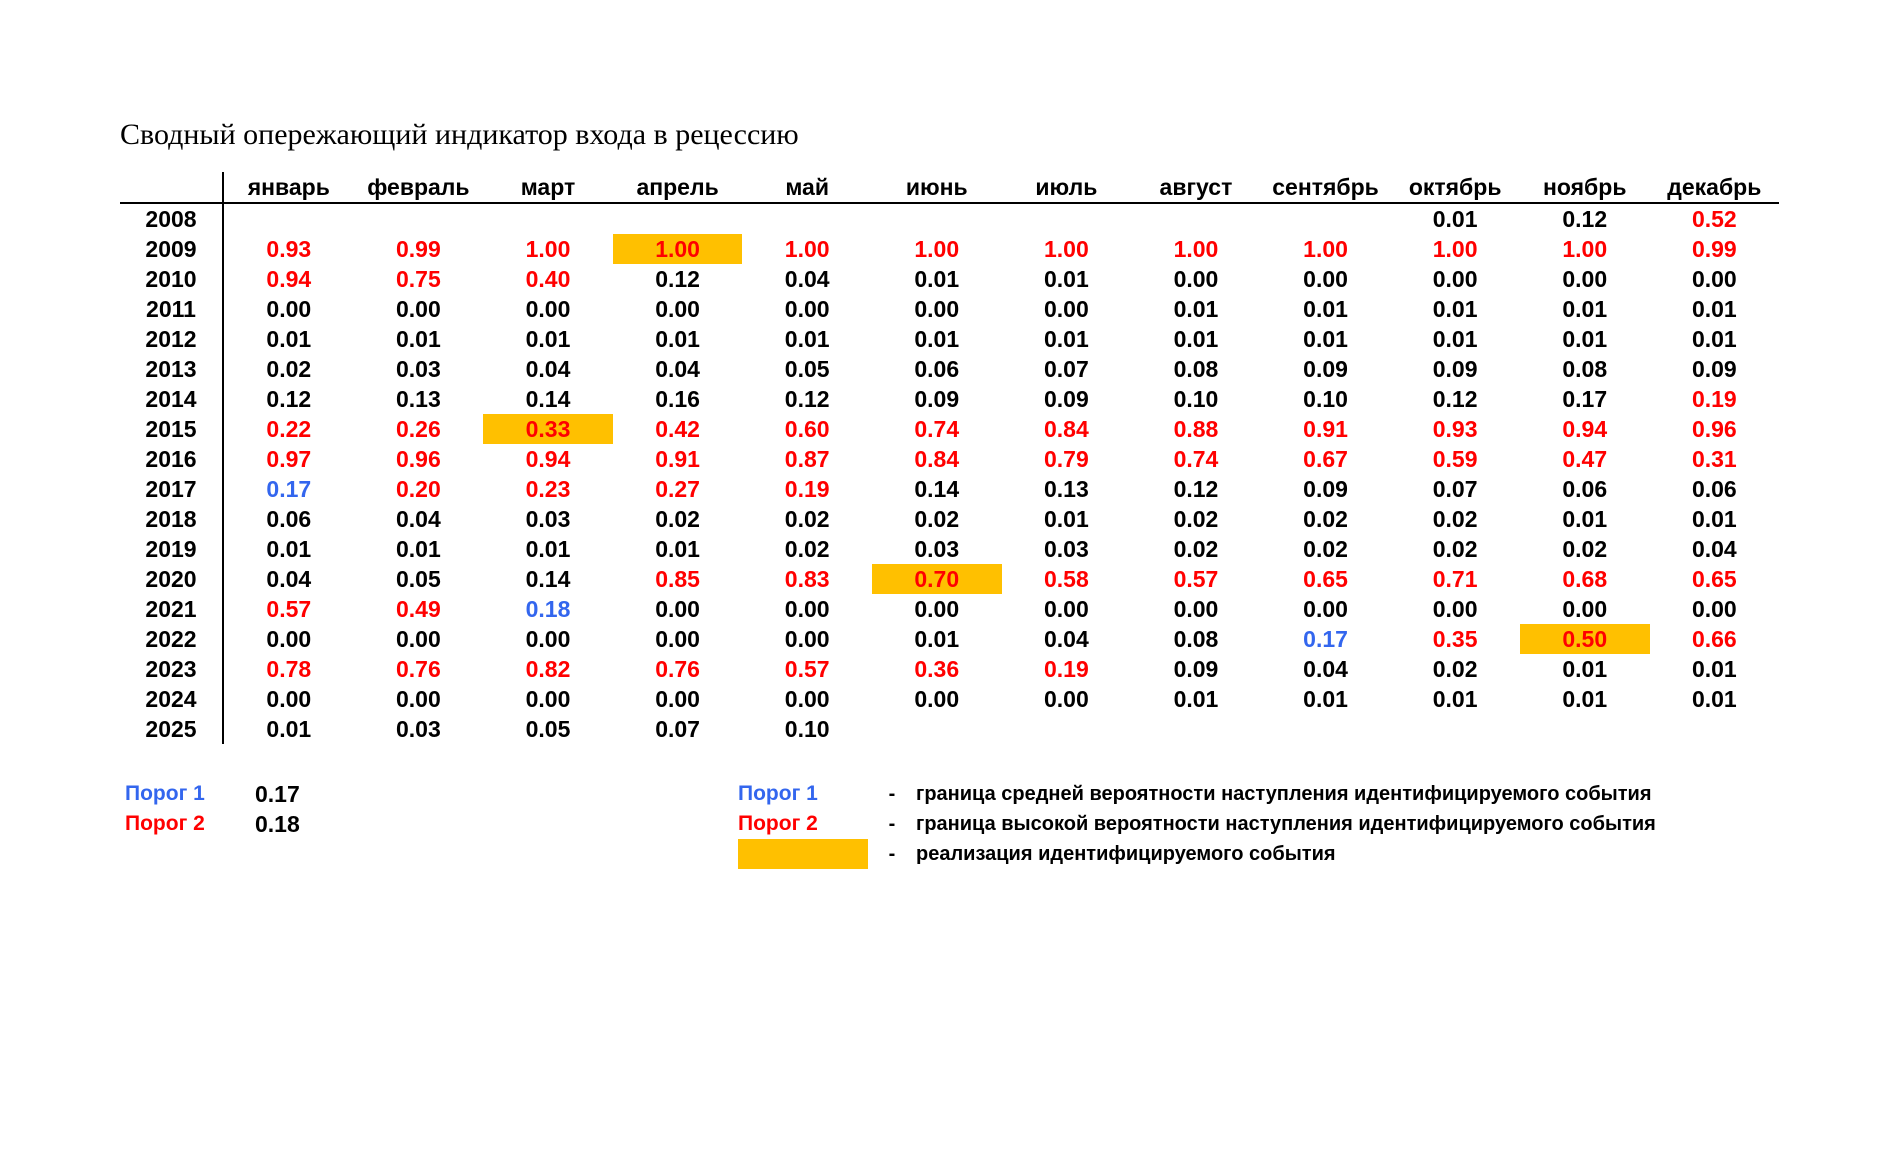 The width and height of the screenshot is (1879, 1168). I want to click on cell-value: 0.04, so click(1714, 549).